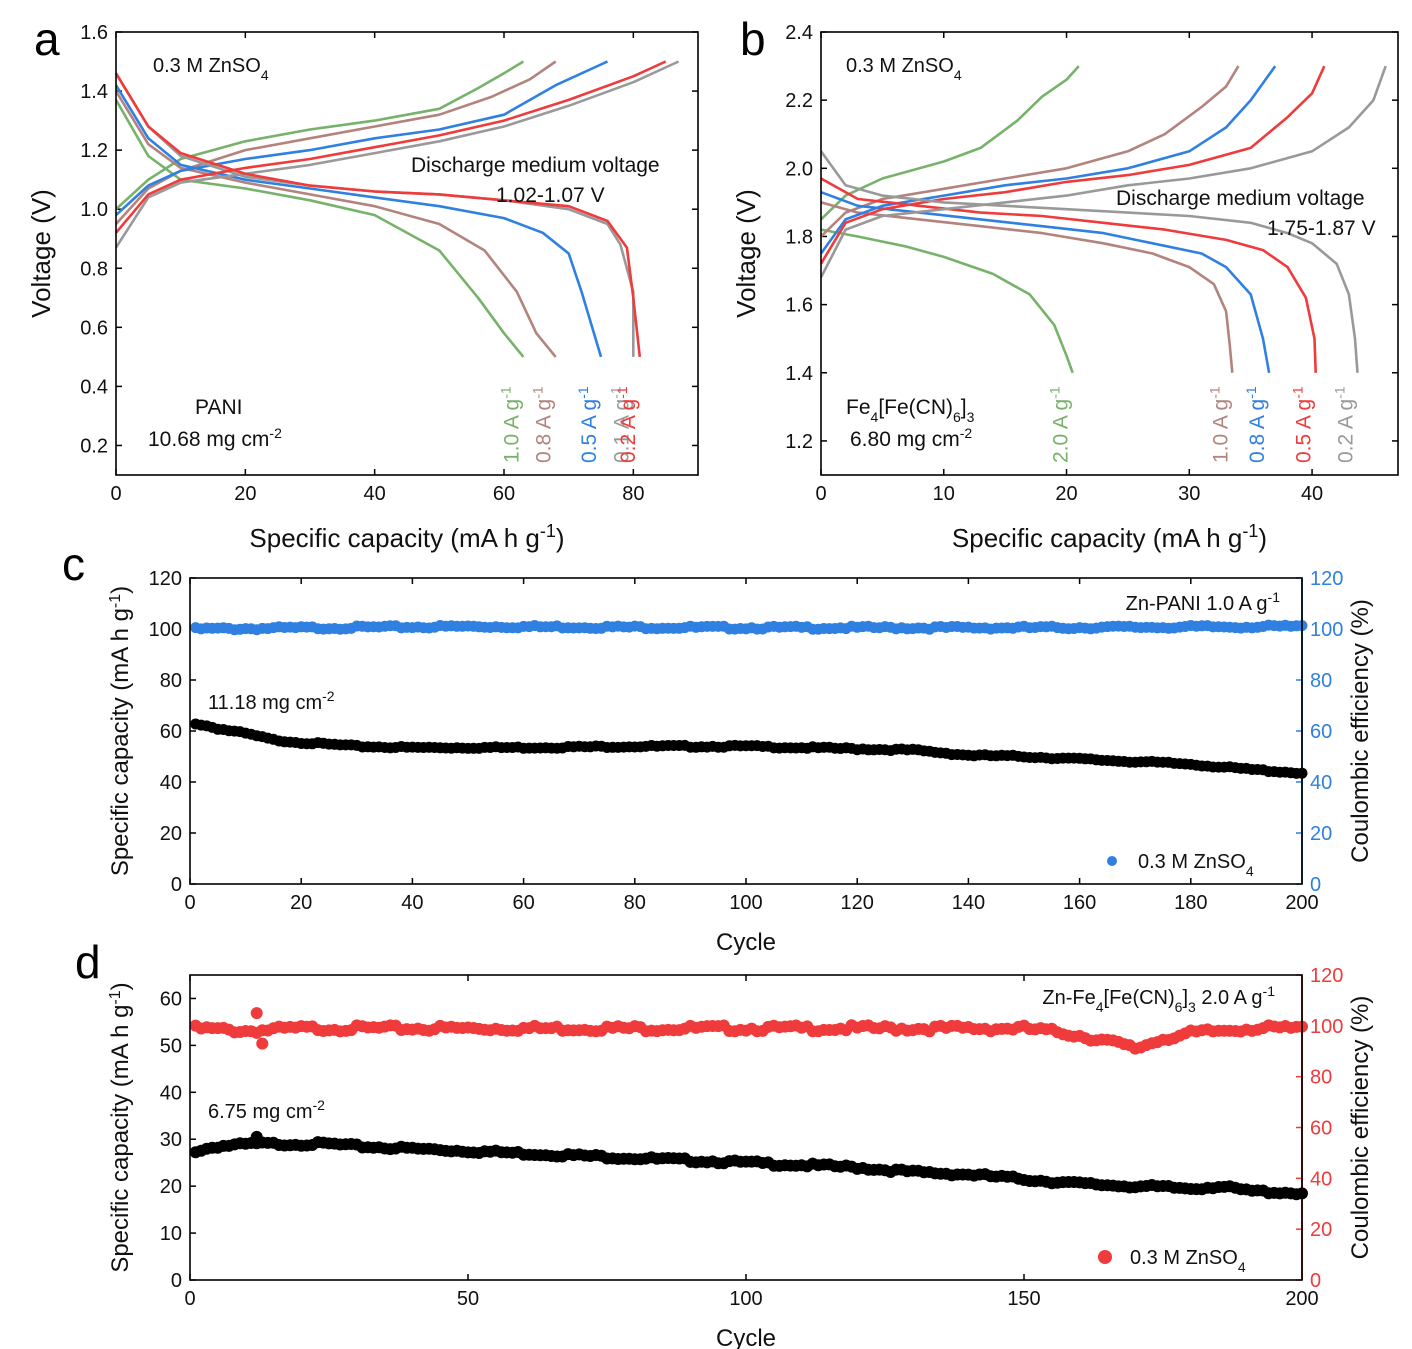 This screenshot has width=1412, height=1349. What do you see at coordinates (271, 701) in the screenshot?
I see `loading-label: 11.18 mg cm-2` at bounding box center [271, 701].